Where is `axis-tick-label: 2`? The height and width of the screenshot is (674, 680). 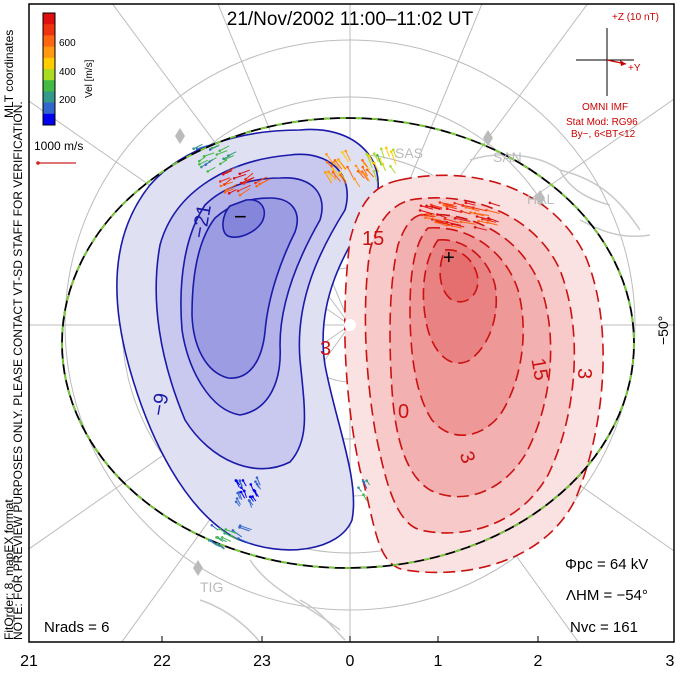 axis-tick-label: 2 is located at coordinates (538, 661).